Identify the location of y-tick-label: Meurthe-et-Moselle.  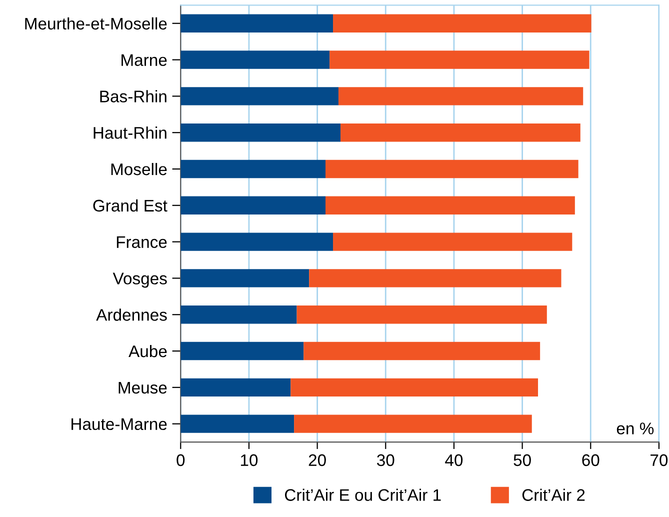
(96, 23).